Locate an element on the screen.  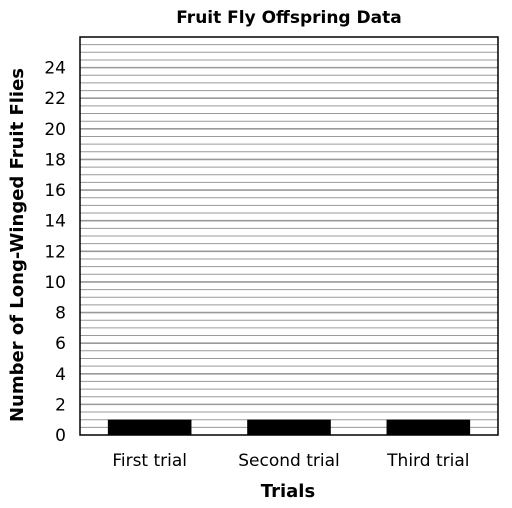
x-category-label: First trial is located at coordinates (149, 461).